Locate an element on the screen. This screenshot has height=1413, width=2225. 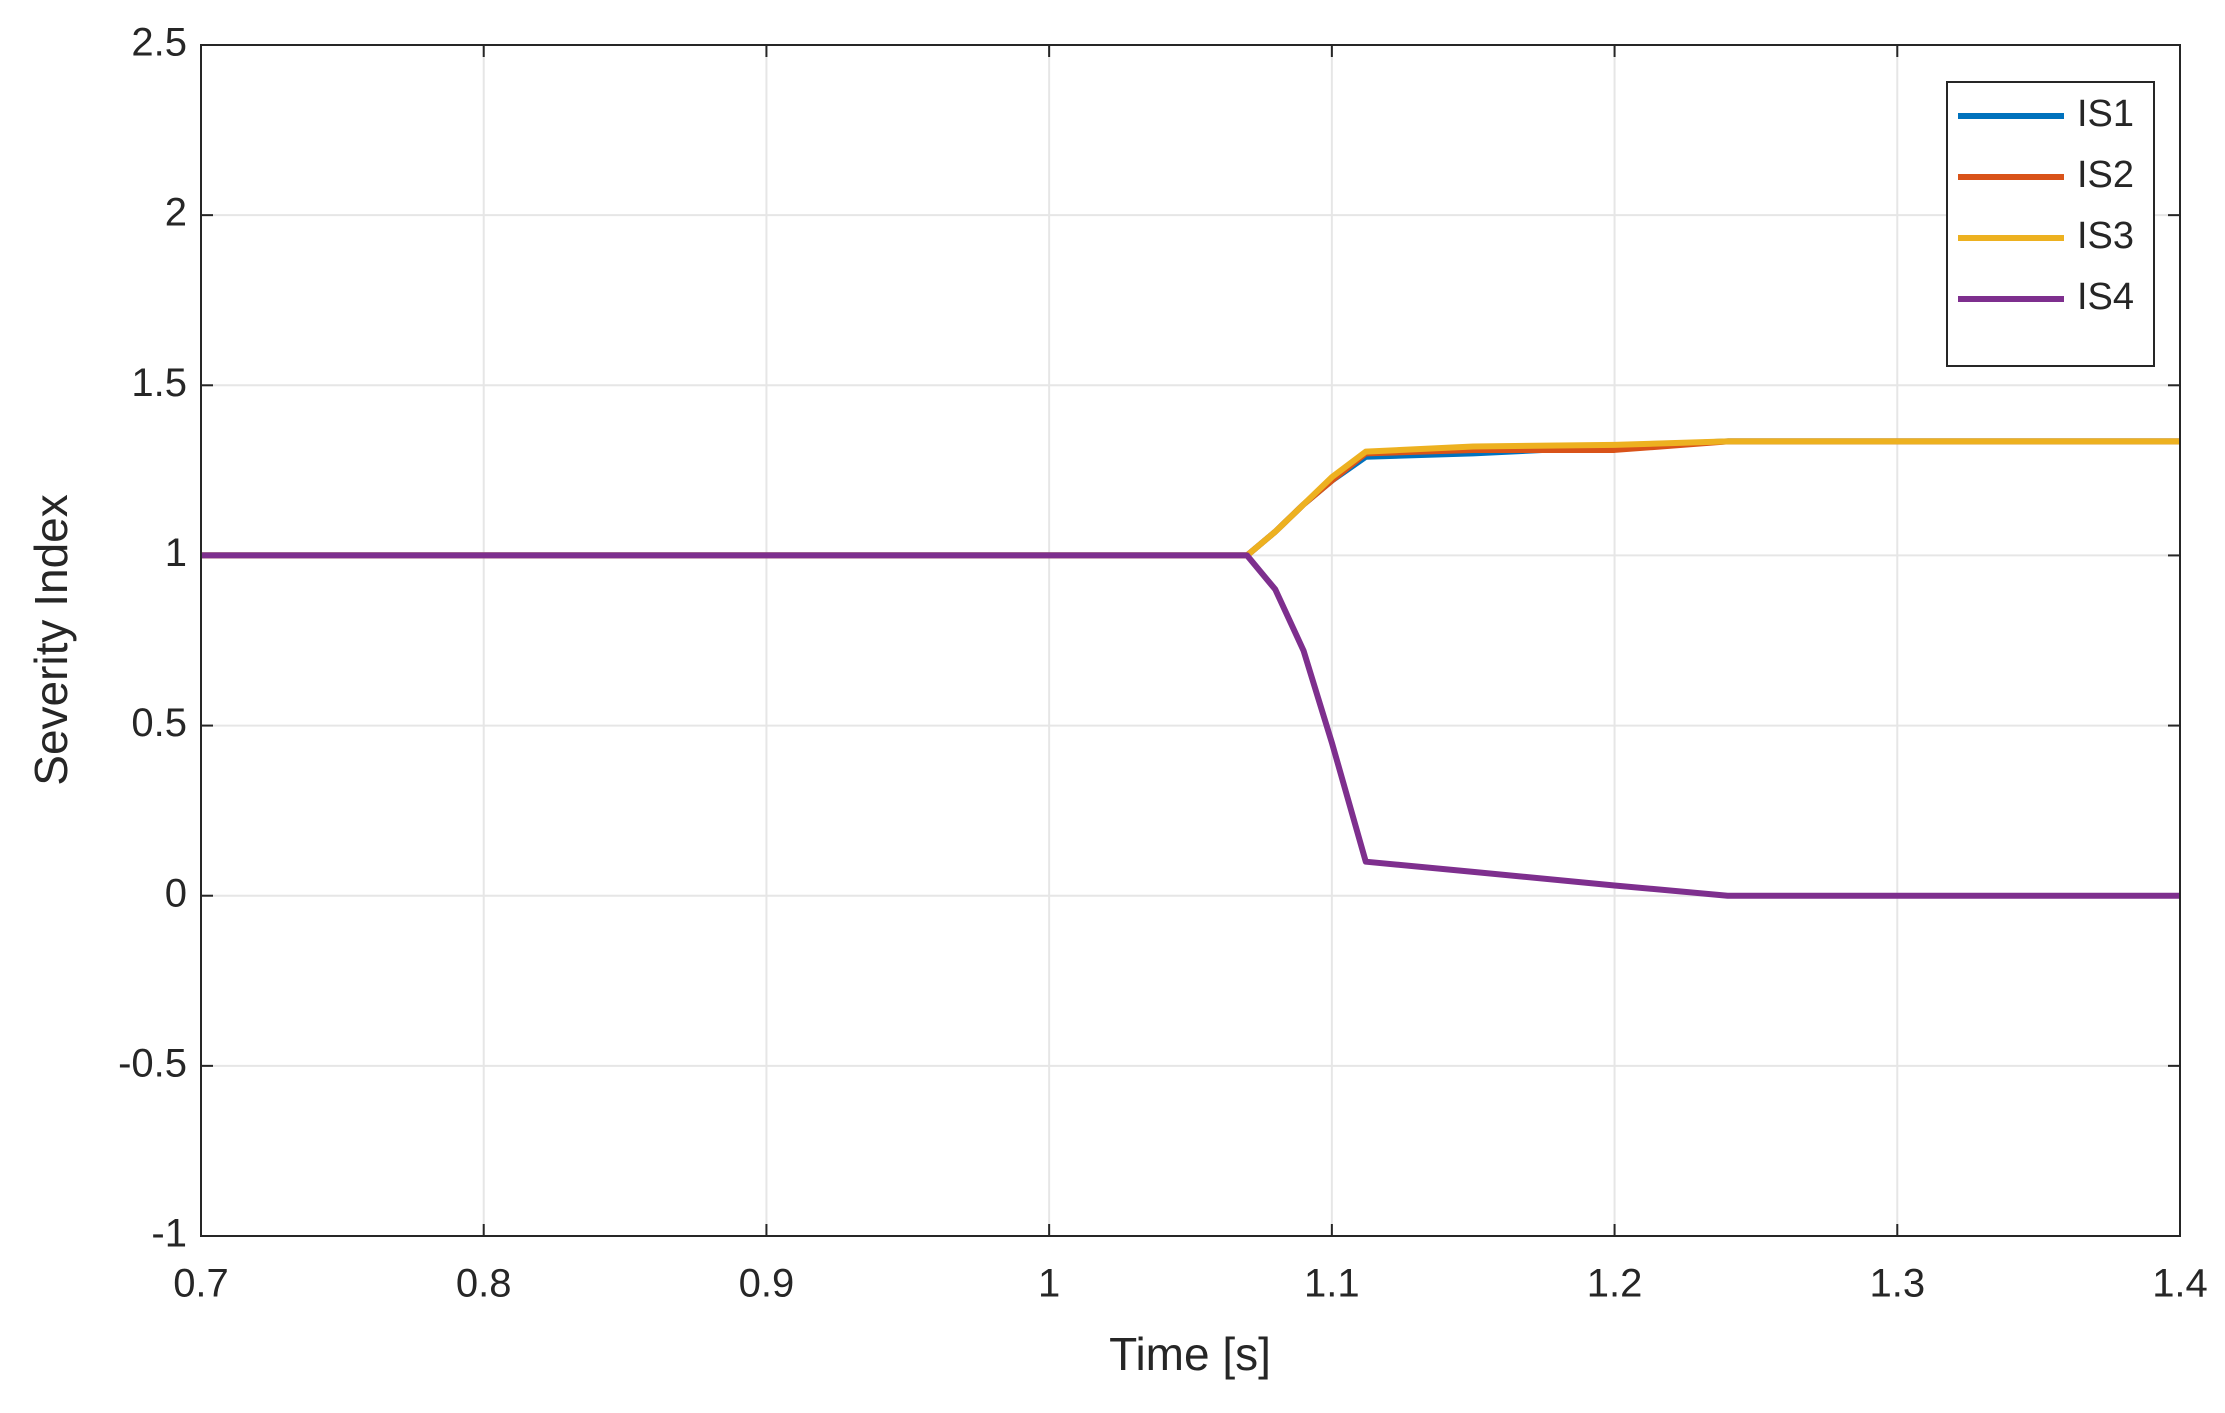
legend-label: IS3 is located at coordinates (2105, 236).